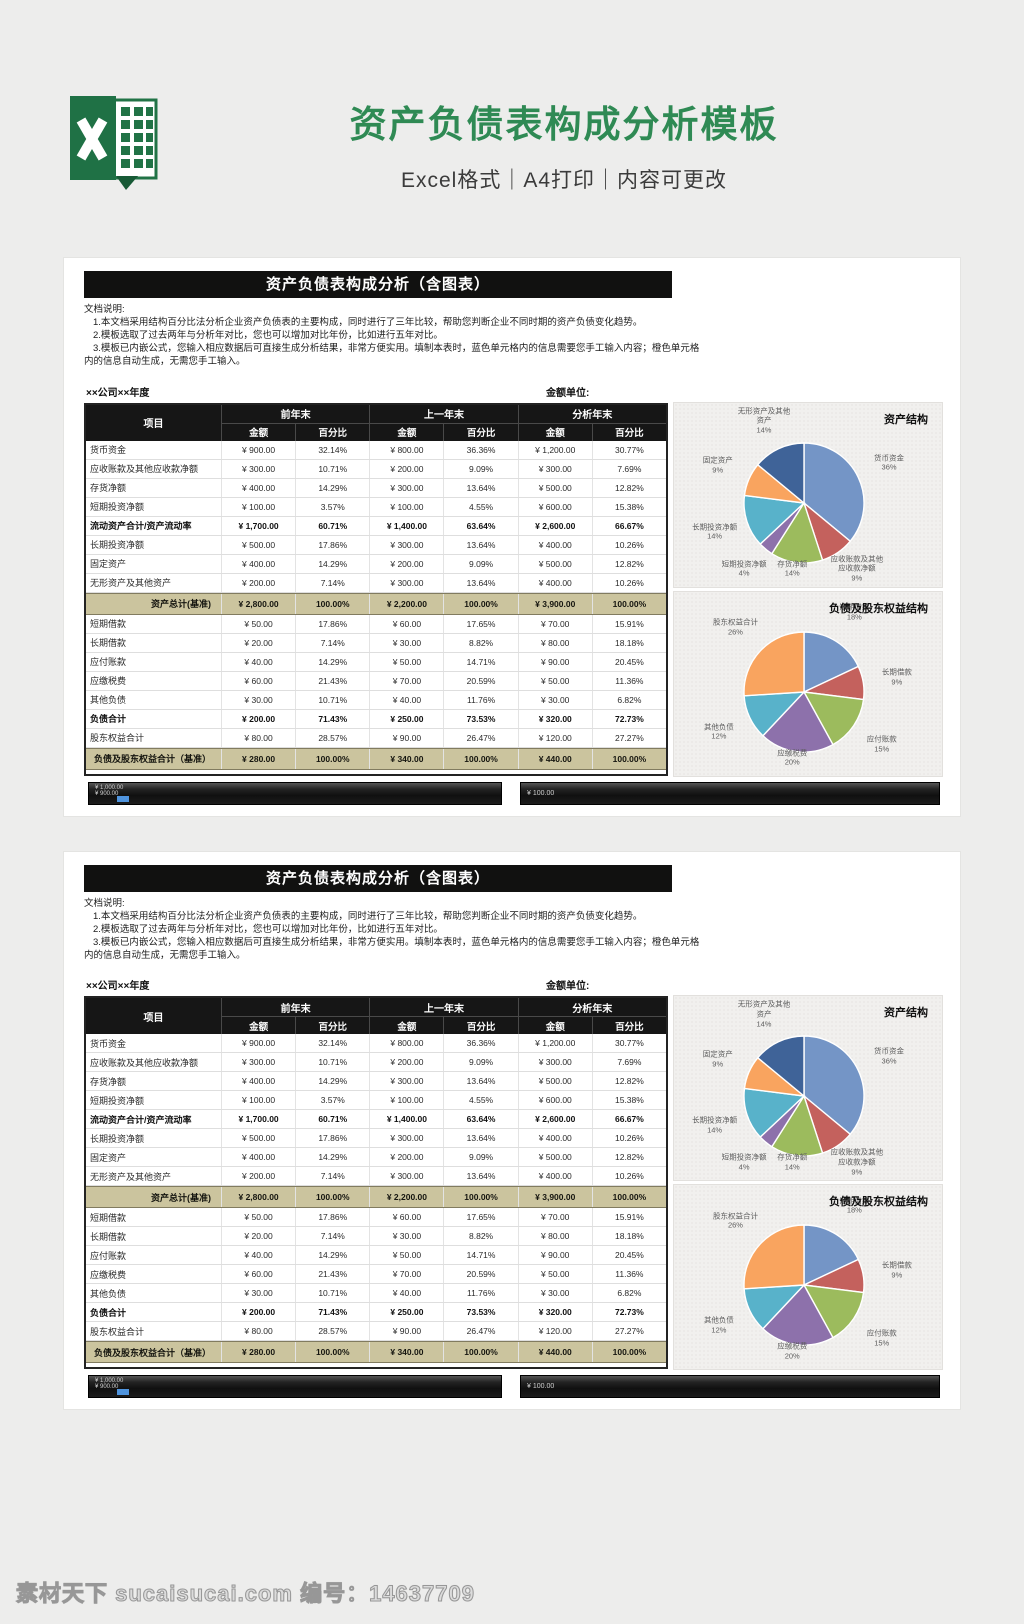 The width and height of the screenshot is (1024, 1624). What do you see at coordinates (258, 1331) in the screenshot?
I see `cell-value: ¥ 80.00` at bounding box center [258, 1331].